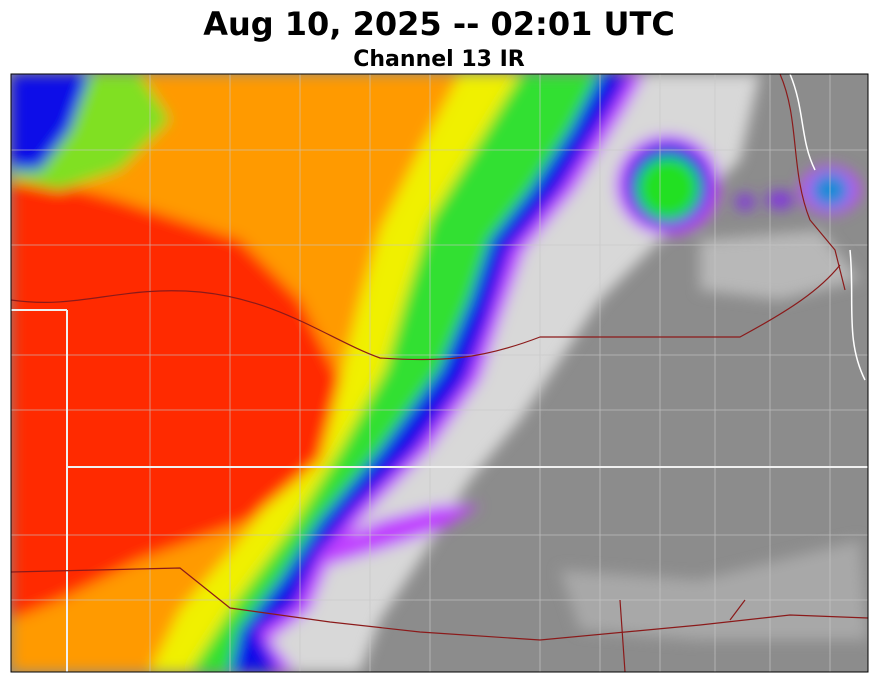 The image size is (878, 683). Describe the element at coordinates (780, 265) in the screenshot. I see `cloud-light` at that location.